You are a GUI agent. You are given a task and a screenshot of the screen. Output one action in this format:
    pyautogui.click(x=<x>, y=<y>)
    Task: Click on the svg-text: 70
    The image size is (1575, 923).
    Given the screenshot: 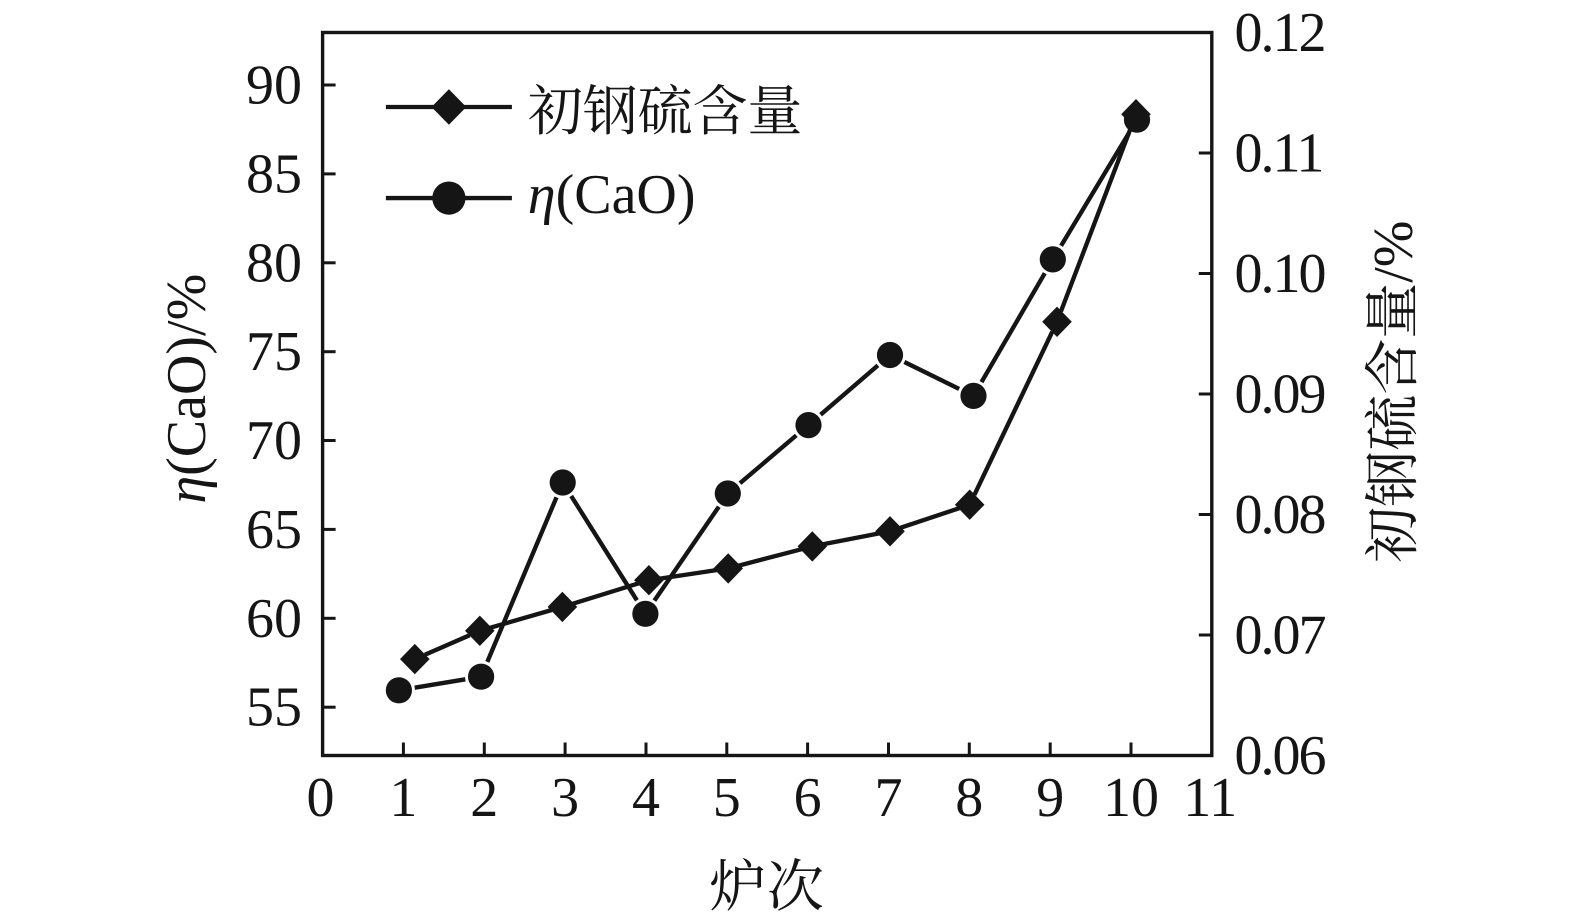 What is the action you would take?
    pyautogui.click(x=274, y=441)
    